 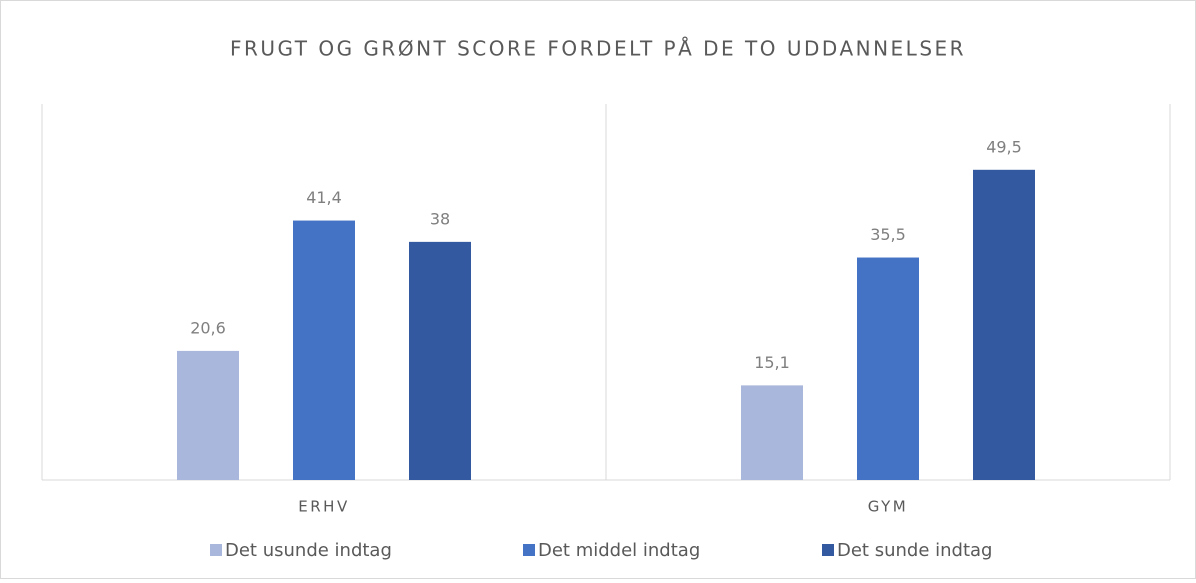 What do you see at coordinates (324, 197) in the screenshot?
I see `data-label: 41,4` at bounding box center [324, 197].